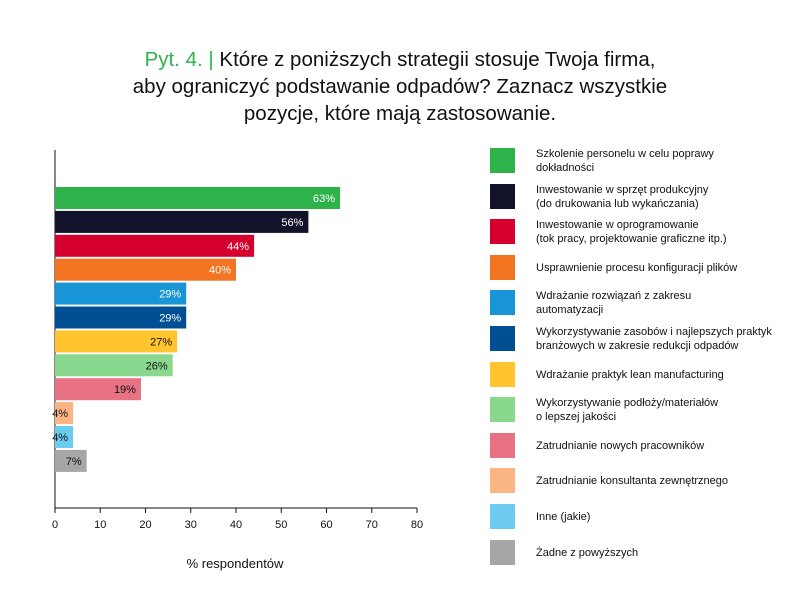  Describe the element at coordinates (55, 525) in the screenshot. I see `x-tick-label-0: 0` at that location.